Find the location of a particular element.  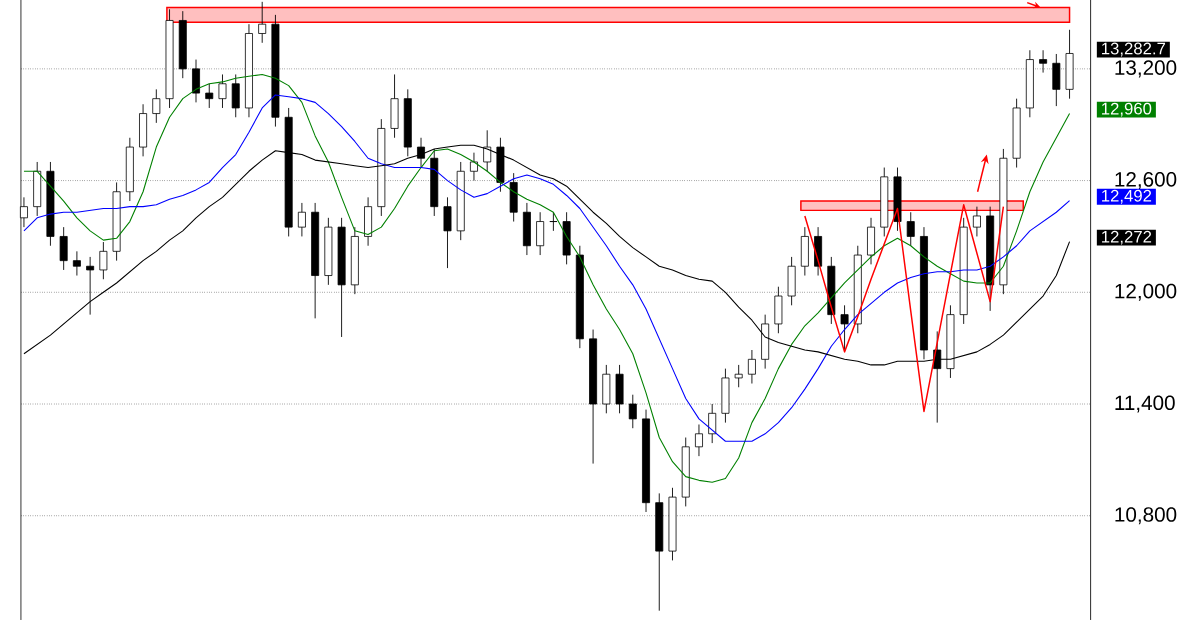

y-tick-label: 12,600 is located at coordinates (1146, 181).